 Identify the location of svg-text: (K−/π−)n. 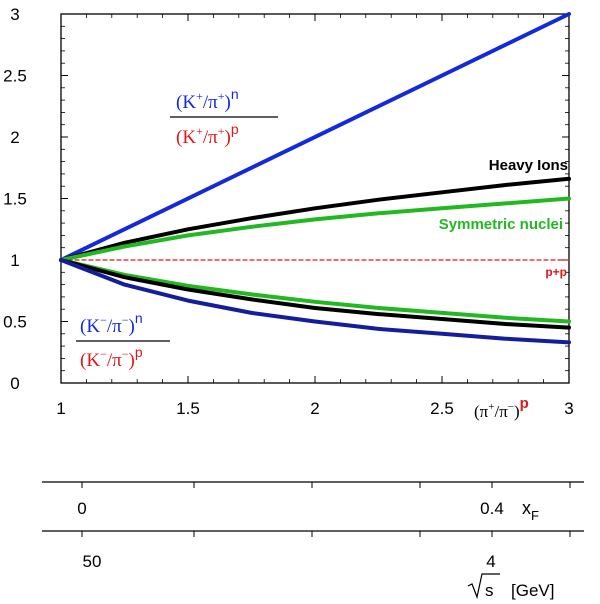
(111, 323).